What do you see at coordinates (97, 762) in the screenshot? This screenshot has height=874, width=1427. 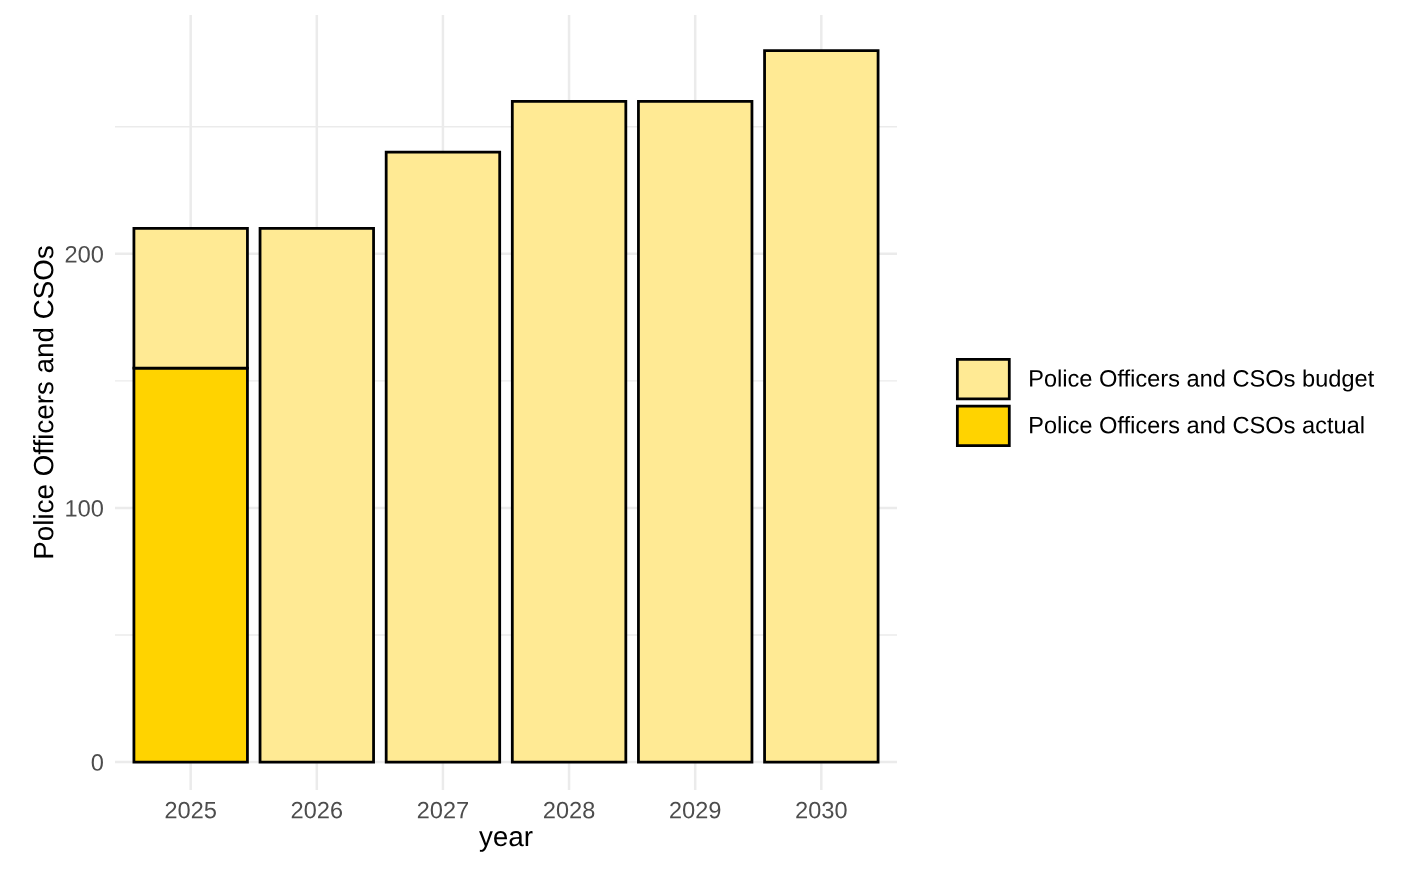 I see `y-tick-label: 0` at bounding box center [97, 762].